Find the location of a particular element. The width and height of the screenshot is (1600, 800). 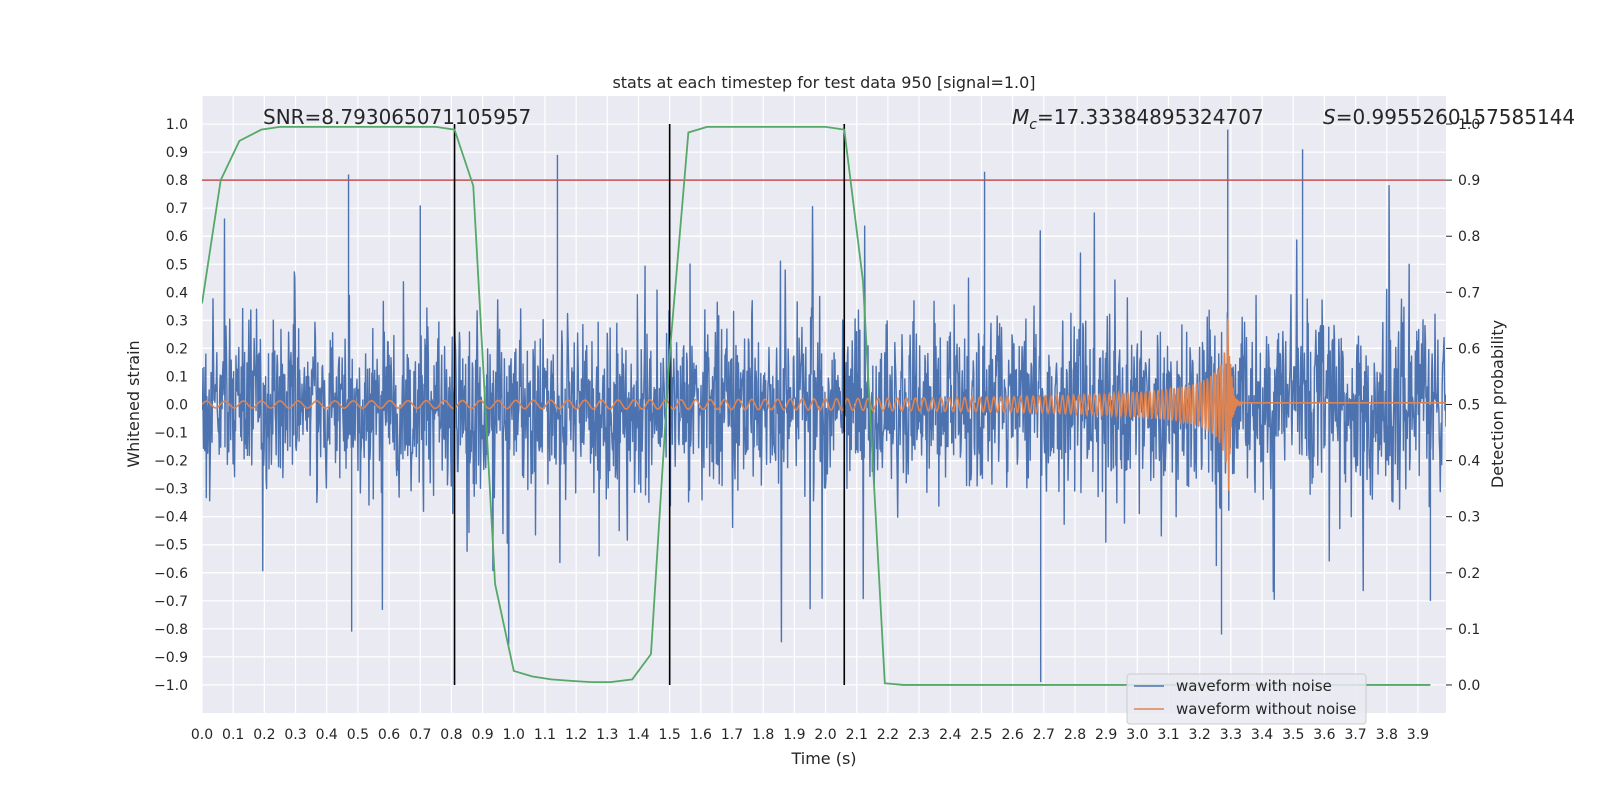

y-left-tick-label: 0.6 is located at coordinates (177, 237).